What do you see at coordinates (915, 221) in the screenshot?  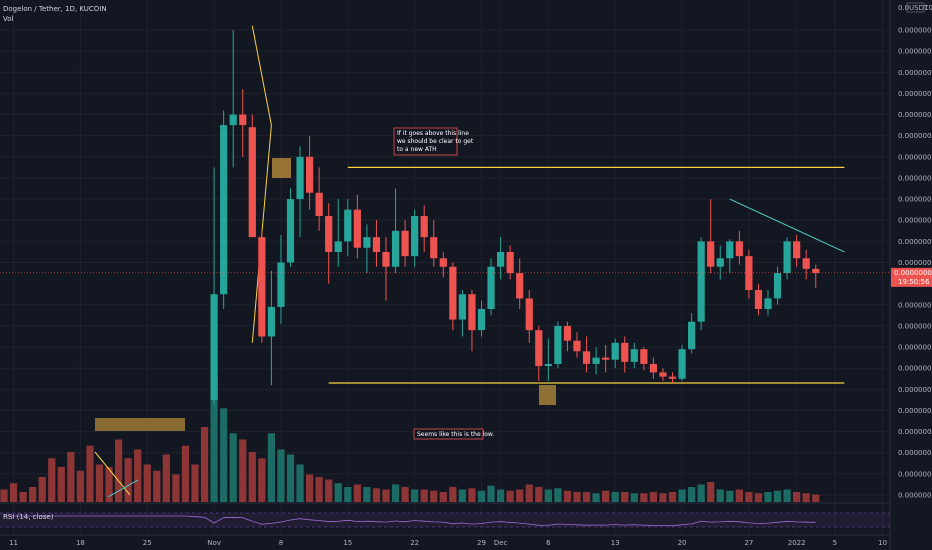 I see `price-tick-label: 0.00000001800` at bounding box center [915, 221].